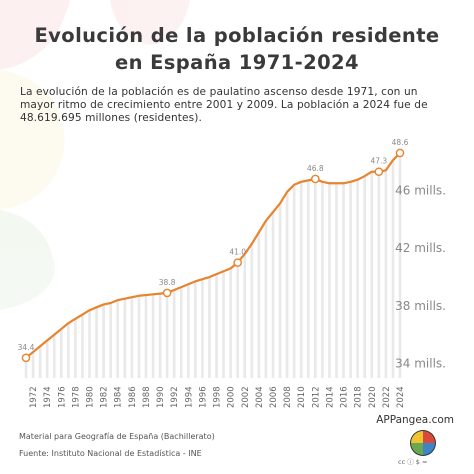 This screenshot has height=474, width=474. What do you see at coordinates (401, 397) in the screenshot?
I see `x-tick-label: 2024` at bounding box center [401, 397].